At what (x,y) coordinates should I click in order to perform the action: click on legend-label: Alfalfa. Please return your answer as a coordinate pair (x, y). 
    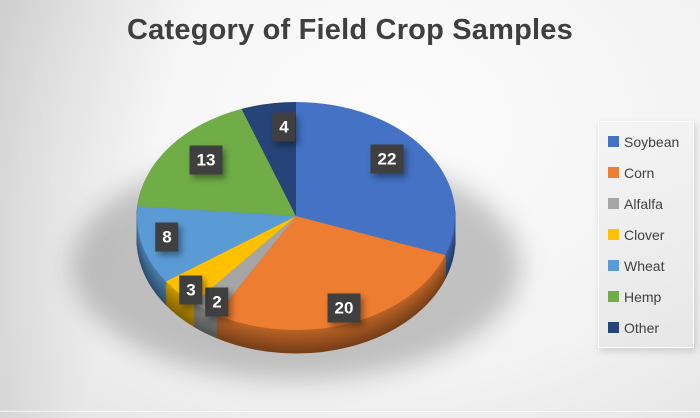
    Looking at the image, I should click on (643, 203).